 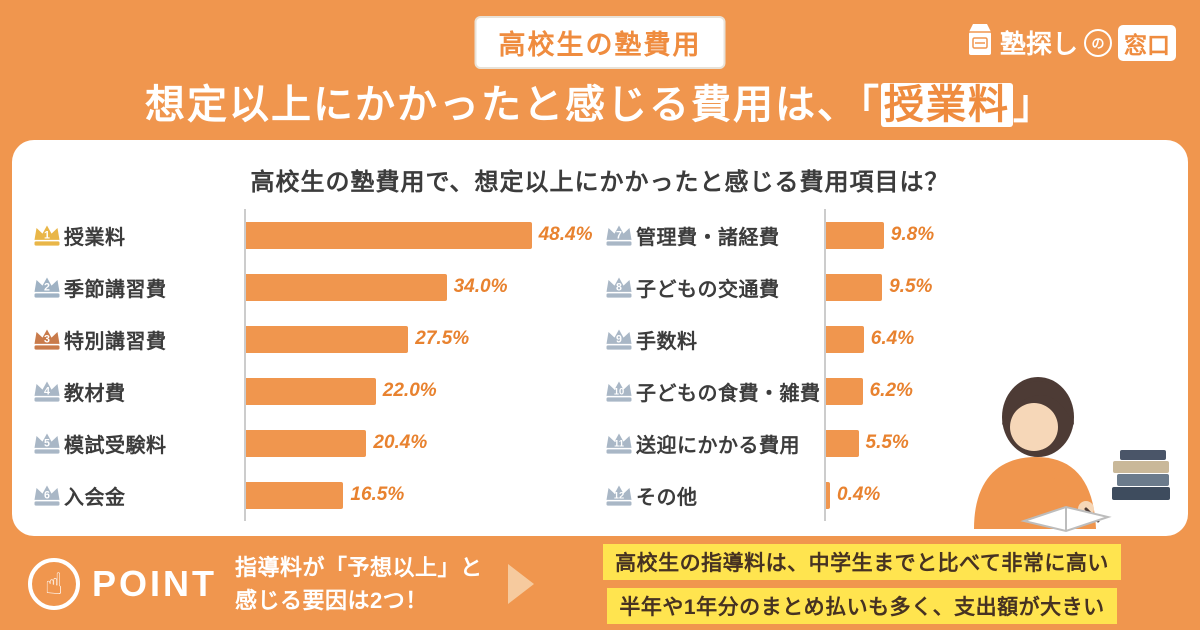 What do you see at coordinates (1147, 42) in the screenshot?
I see `logo-text-box: 窓口` at bounding box center [1147, 42].